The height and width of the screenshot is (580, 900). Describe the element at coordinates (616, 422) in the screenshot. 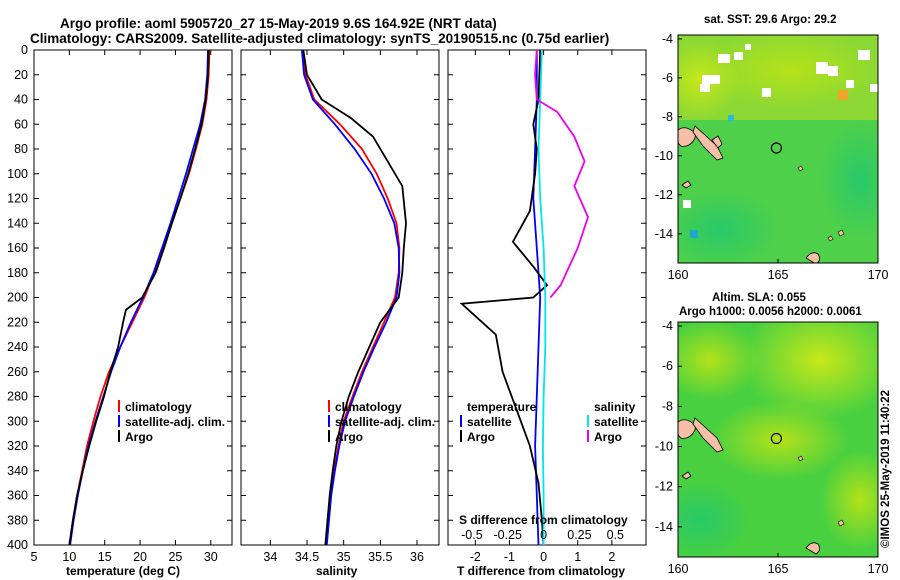

I see `legend-s-satellite-label: satellite` at that location.